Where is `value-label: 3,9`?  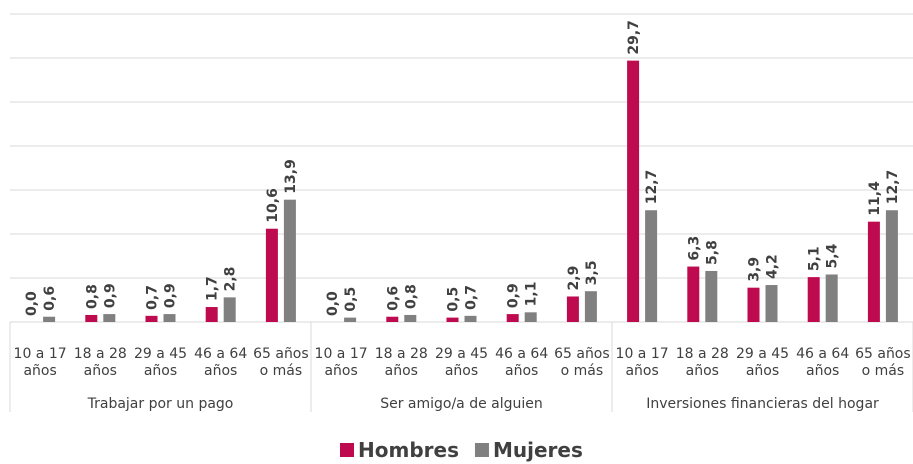
value-label: 3,9 is located at coordinates (755, 269).